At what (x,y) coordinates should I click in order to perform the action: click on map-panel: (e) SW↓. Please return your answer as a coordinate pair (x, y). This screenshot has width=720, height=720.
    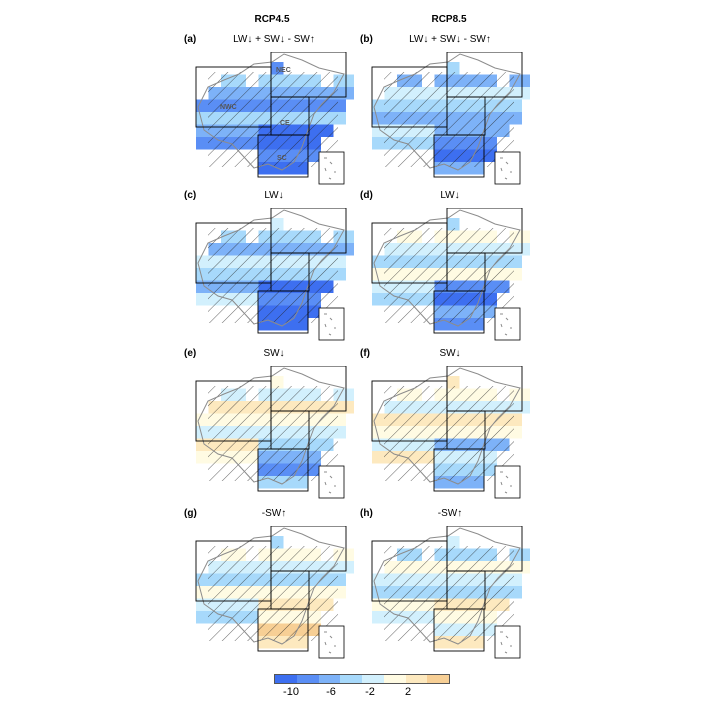
    Looking at the image, I should click on (269, 423).